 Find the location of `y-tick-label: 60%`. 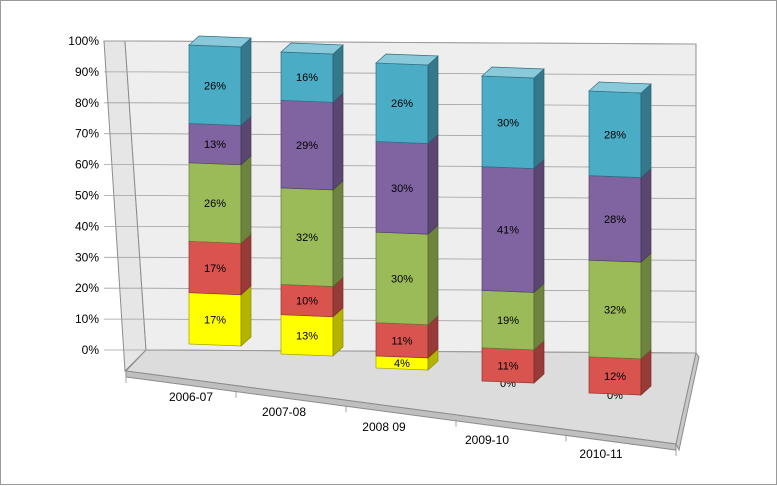

y-tick-label: 60% is located at coordinates (87, 165).